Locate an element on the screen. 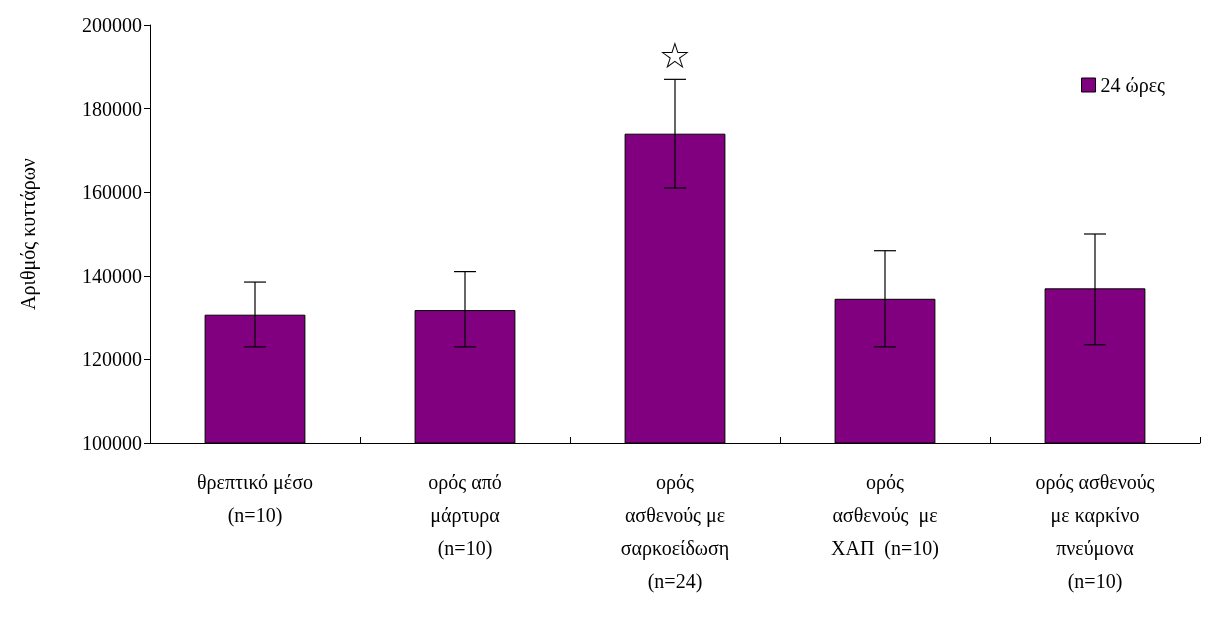 This screenshot has height=618, width=1210. y-tick-label: 140000 is located at coordinates (112, 275).